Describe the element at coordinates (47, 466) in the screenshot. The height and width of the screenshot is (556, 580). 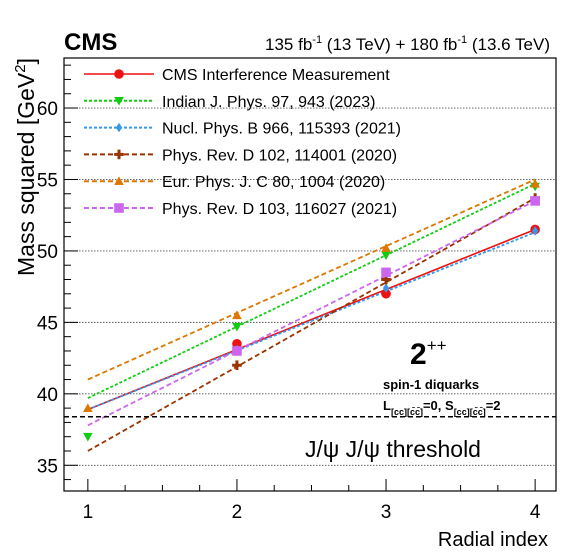
I see `y-tick-label: 35` at that location.